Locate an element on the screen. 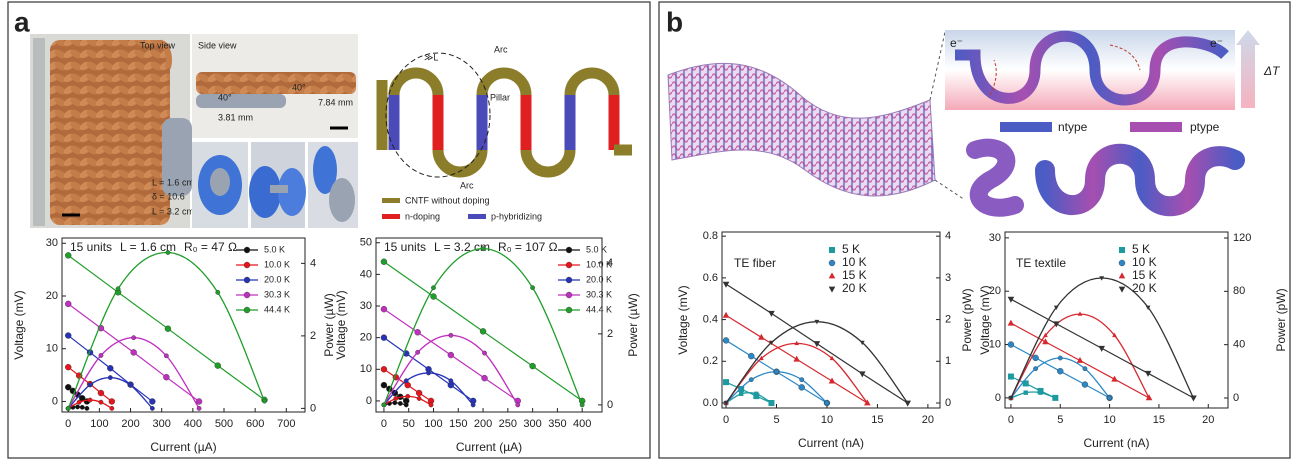 The image size is (1293, 466). legend-label: 44.4 K is located at coordinates (599, 309).